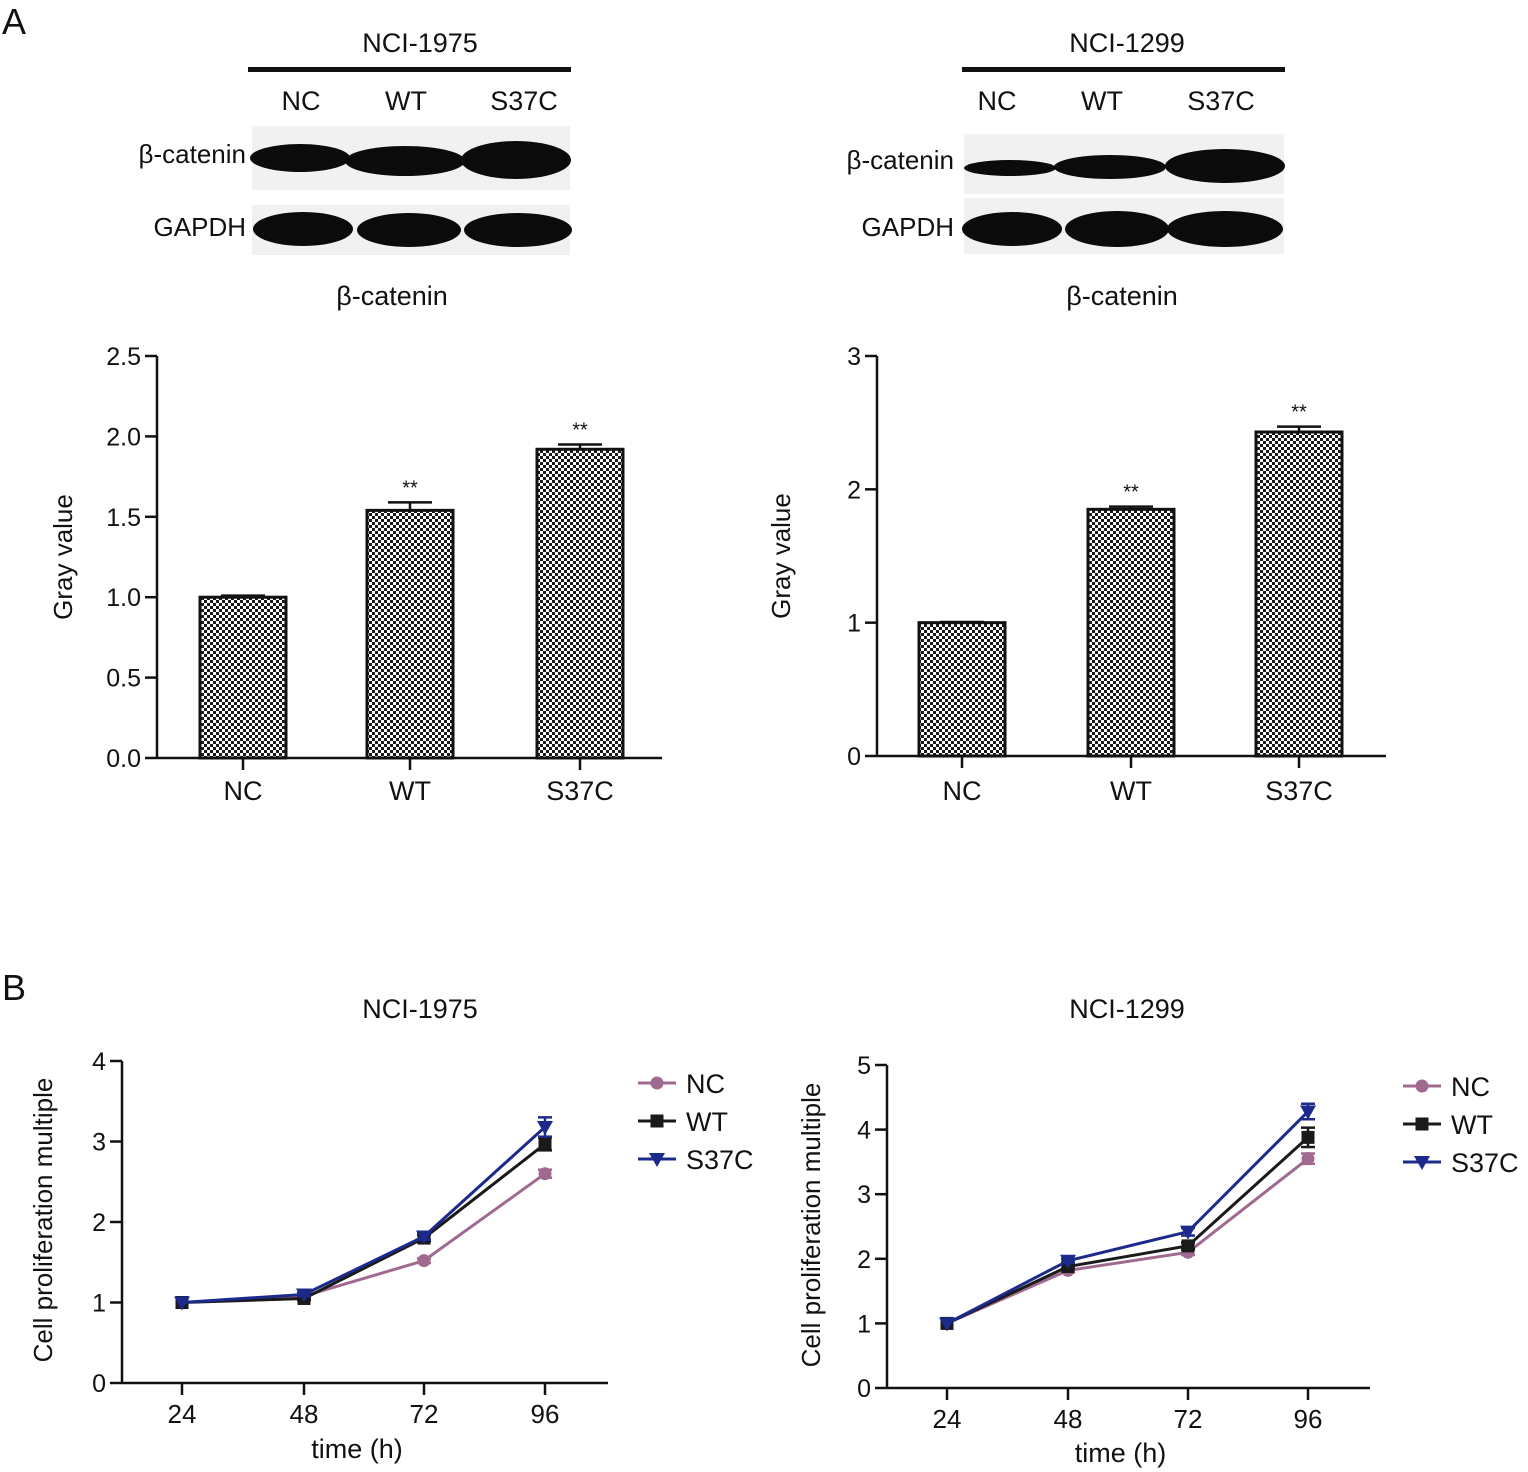 The height and width of the screenshot is (1472, 1528). What do you see at coordinates (123, 357) in the screenshot?
I see `y-tick-label: 2.5` at bounding box center [123, 357].